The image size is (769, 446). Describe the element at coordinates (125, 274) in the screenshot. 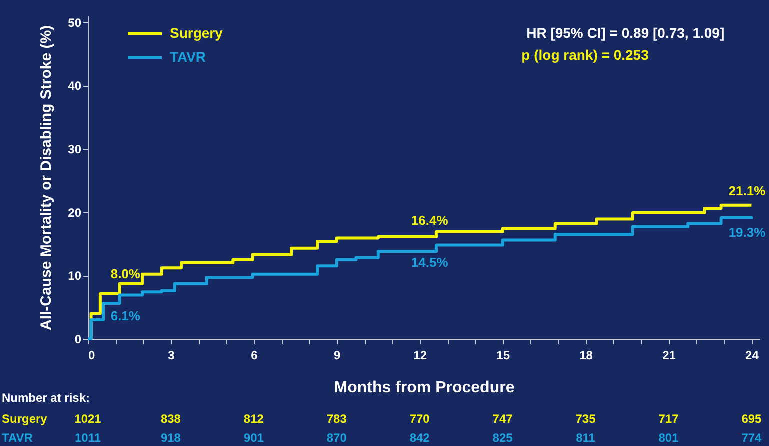

I see `annotation: 8.0%` at that location.